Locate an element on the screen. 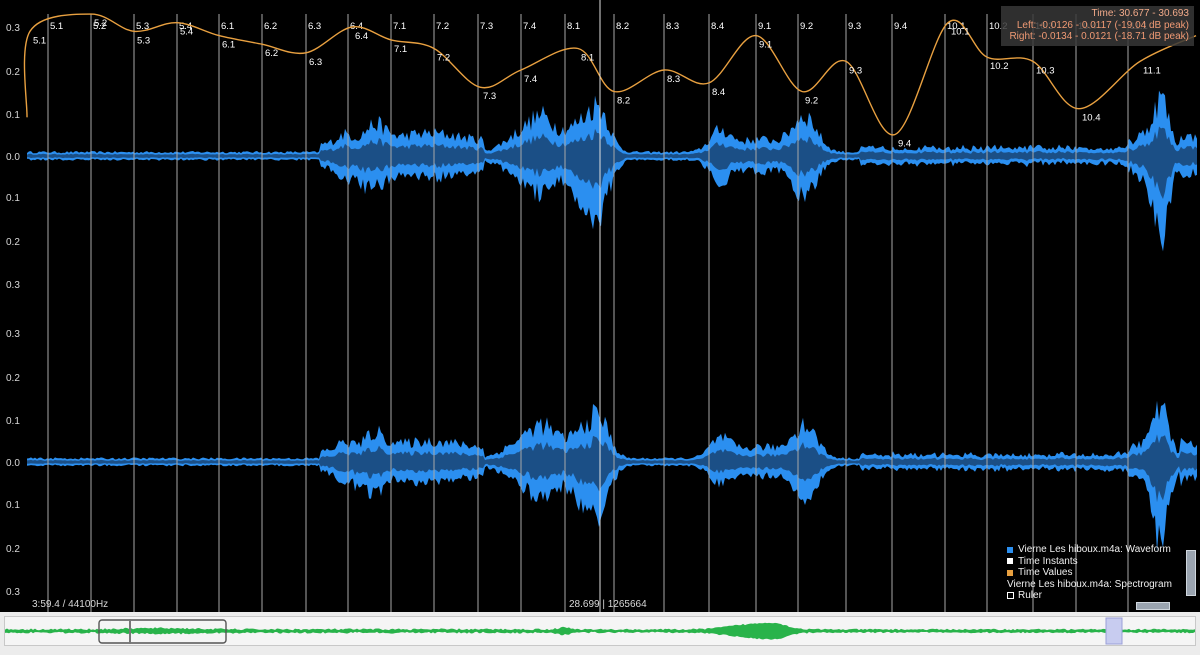 The width and height of the screenshot is (1200, 655). waveform-swatch-icon is located at coordinates (1010, 549).